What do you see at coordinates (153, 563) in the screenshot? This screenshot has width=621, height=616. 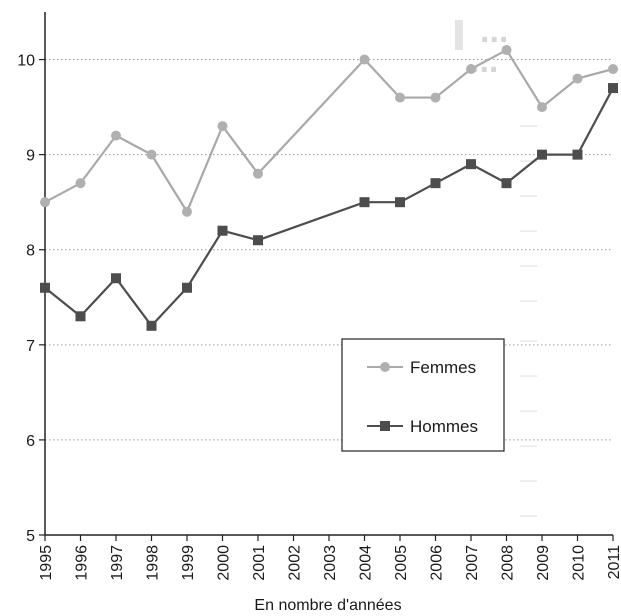 I see `x-tick-label: 1998` at bounding box center [153, 563].